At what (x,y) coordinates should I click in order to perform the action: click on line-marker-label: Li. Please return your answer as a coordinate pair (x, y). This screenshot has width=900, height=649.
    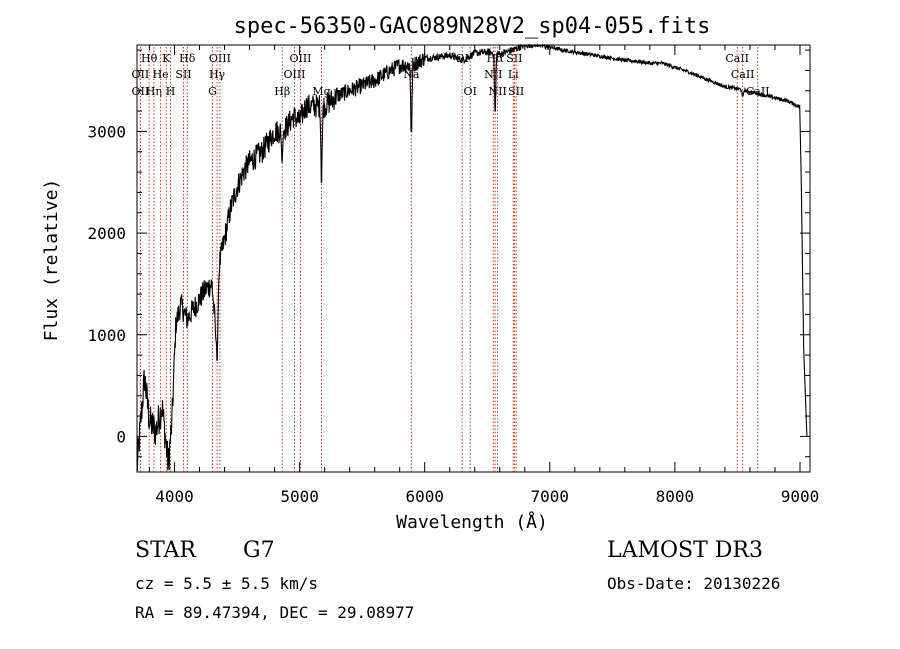
    Looking at the image, I should click on (513, 74).